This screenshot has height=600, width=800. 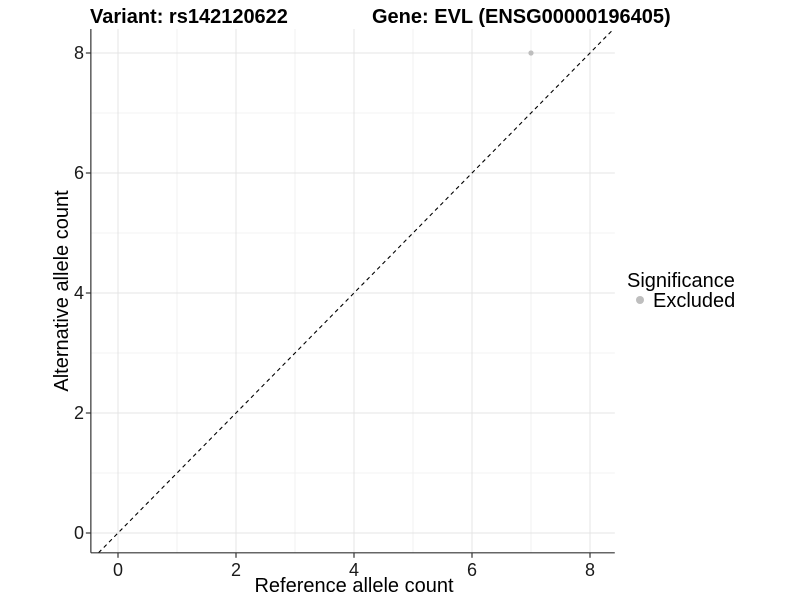 I want to click on x-tick-label: 0, so click(x=118, y=570).